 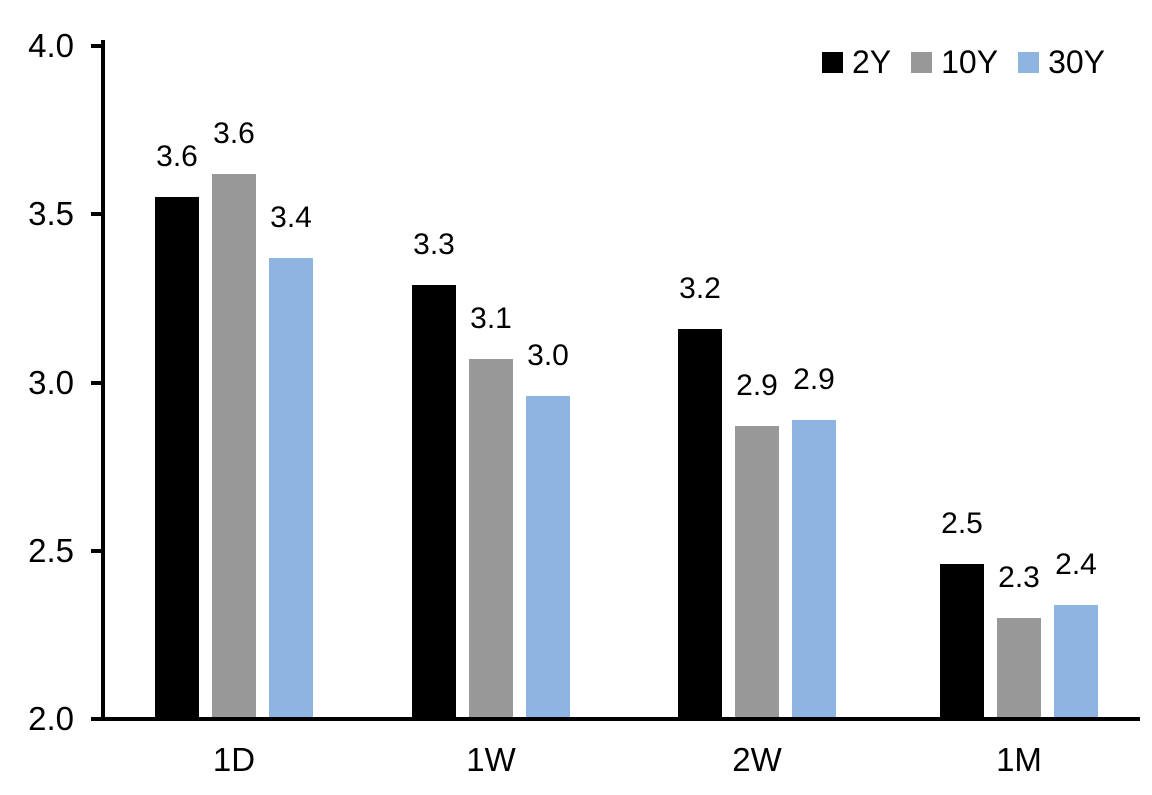 I want to click on legend-label-10y: 10Y, so click(x=970, y=62).